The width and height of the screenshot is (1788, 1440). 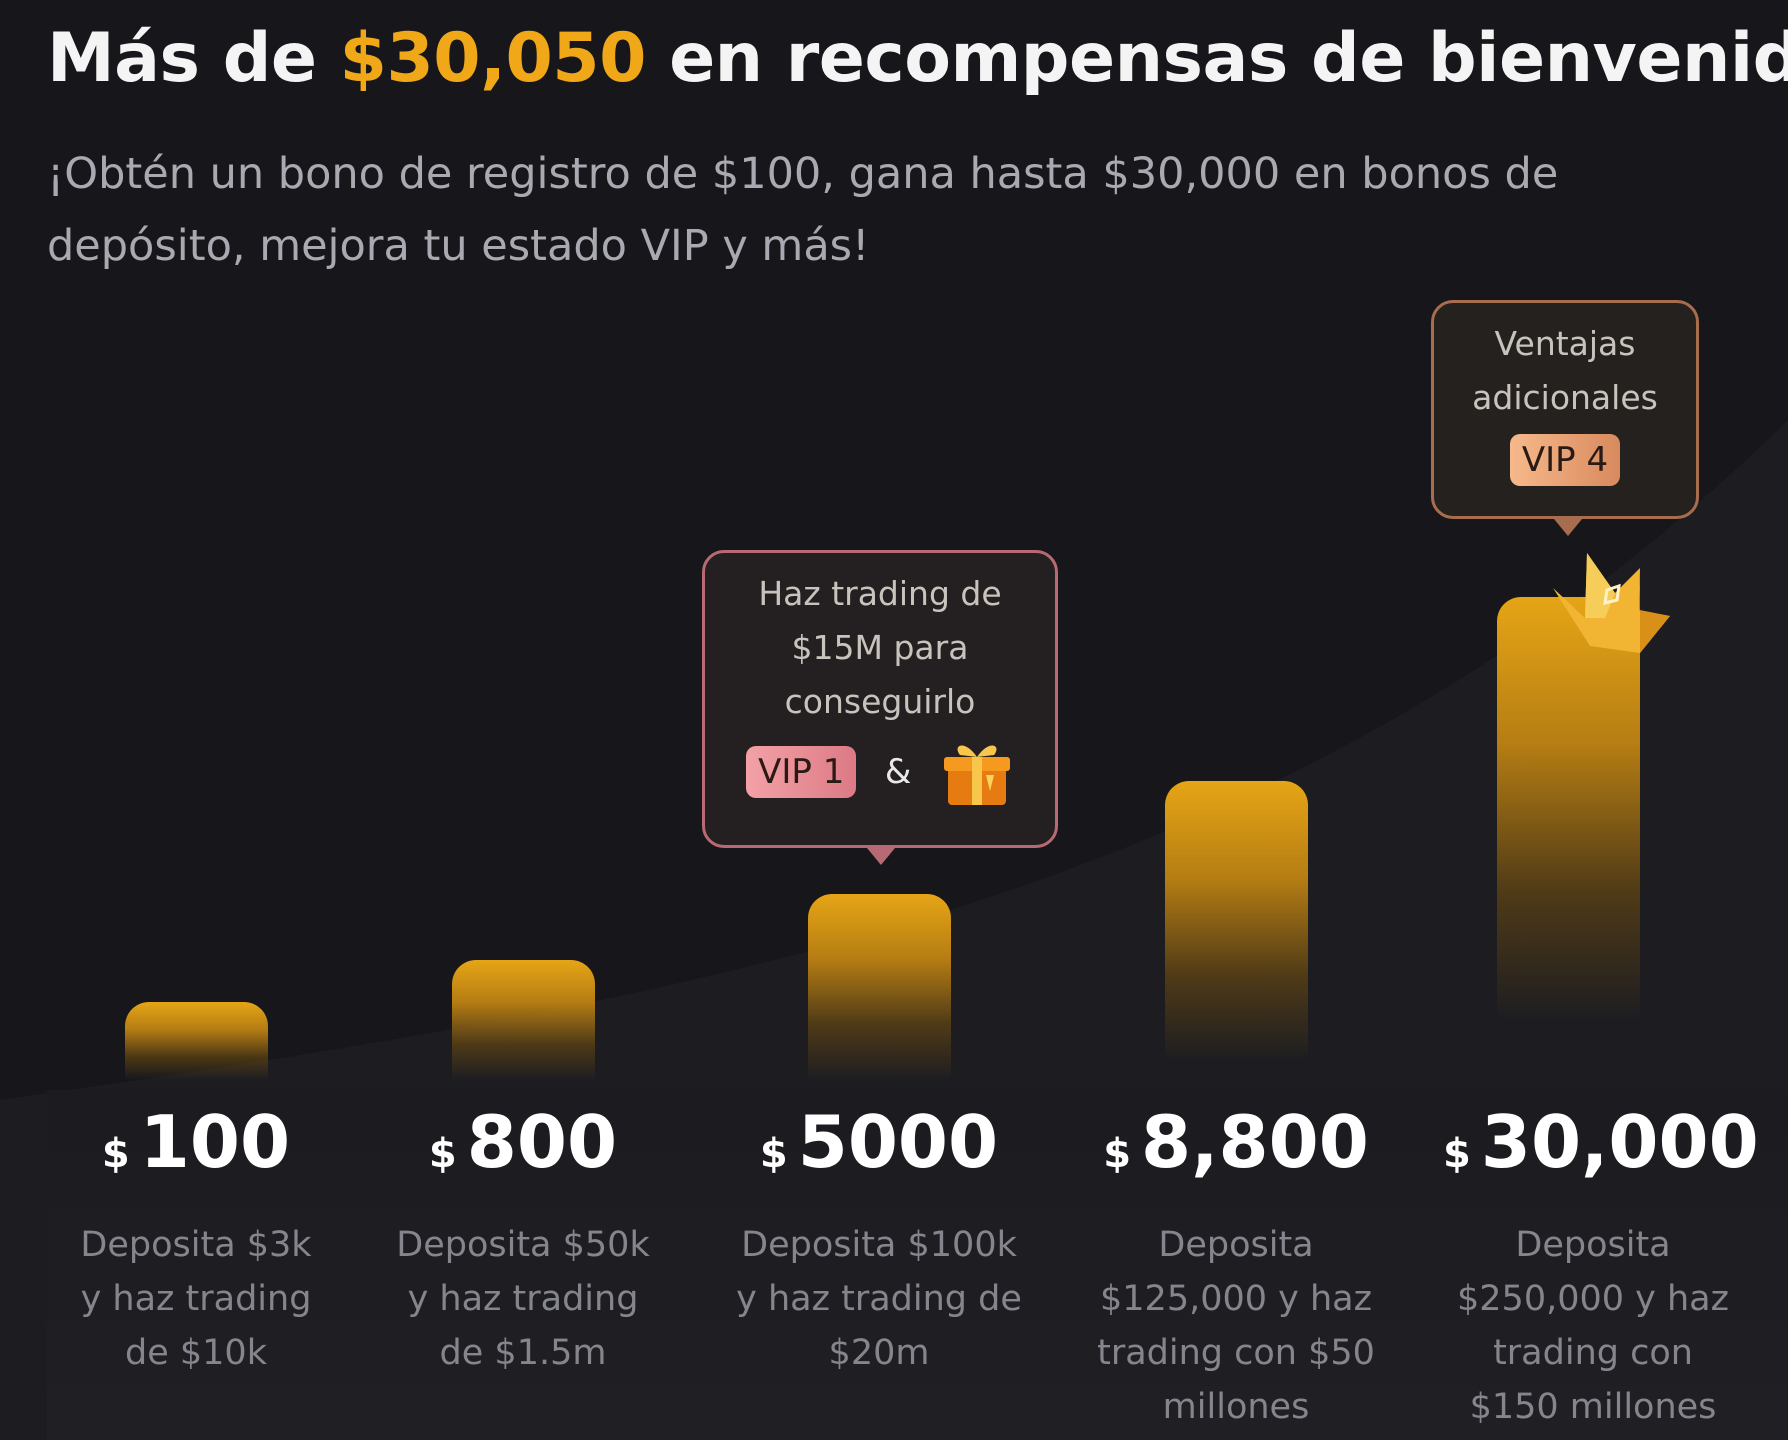 I want to click on reward-amount-4: $8,800, so click(x=1236, y=1142).